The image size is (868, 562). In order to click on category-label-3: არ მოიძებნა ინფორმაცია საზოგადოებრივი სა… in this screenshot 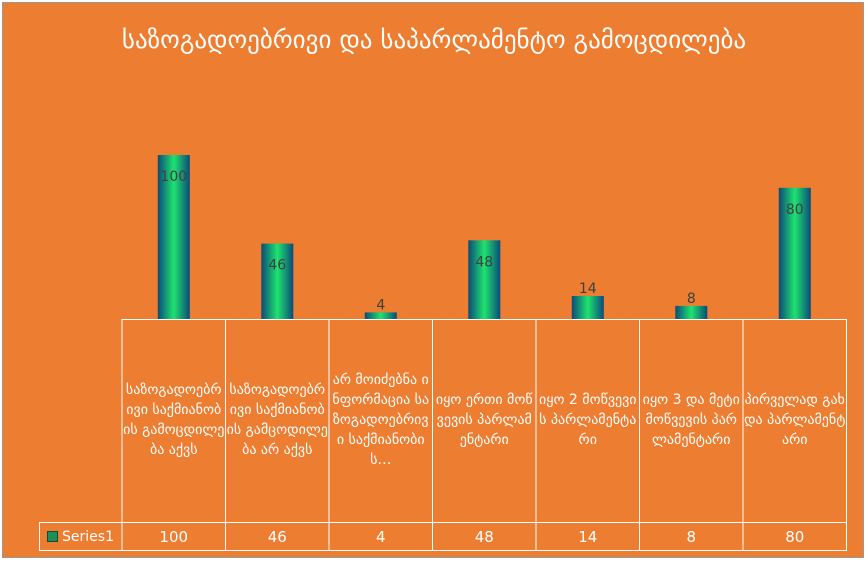, I will do `click(381, 420)`.